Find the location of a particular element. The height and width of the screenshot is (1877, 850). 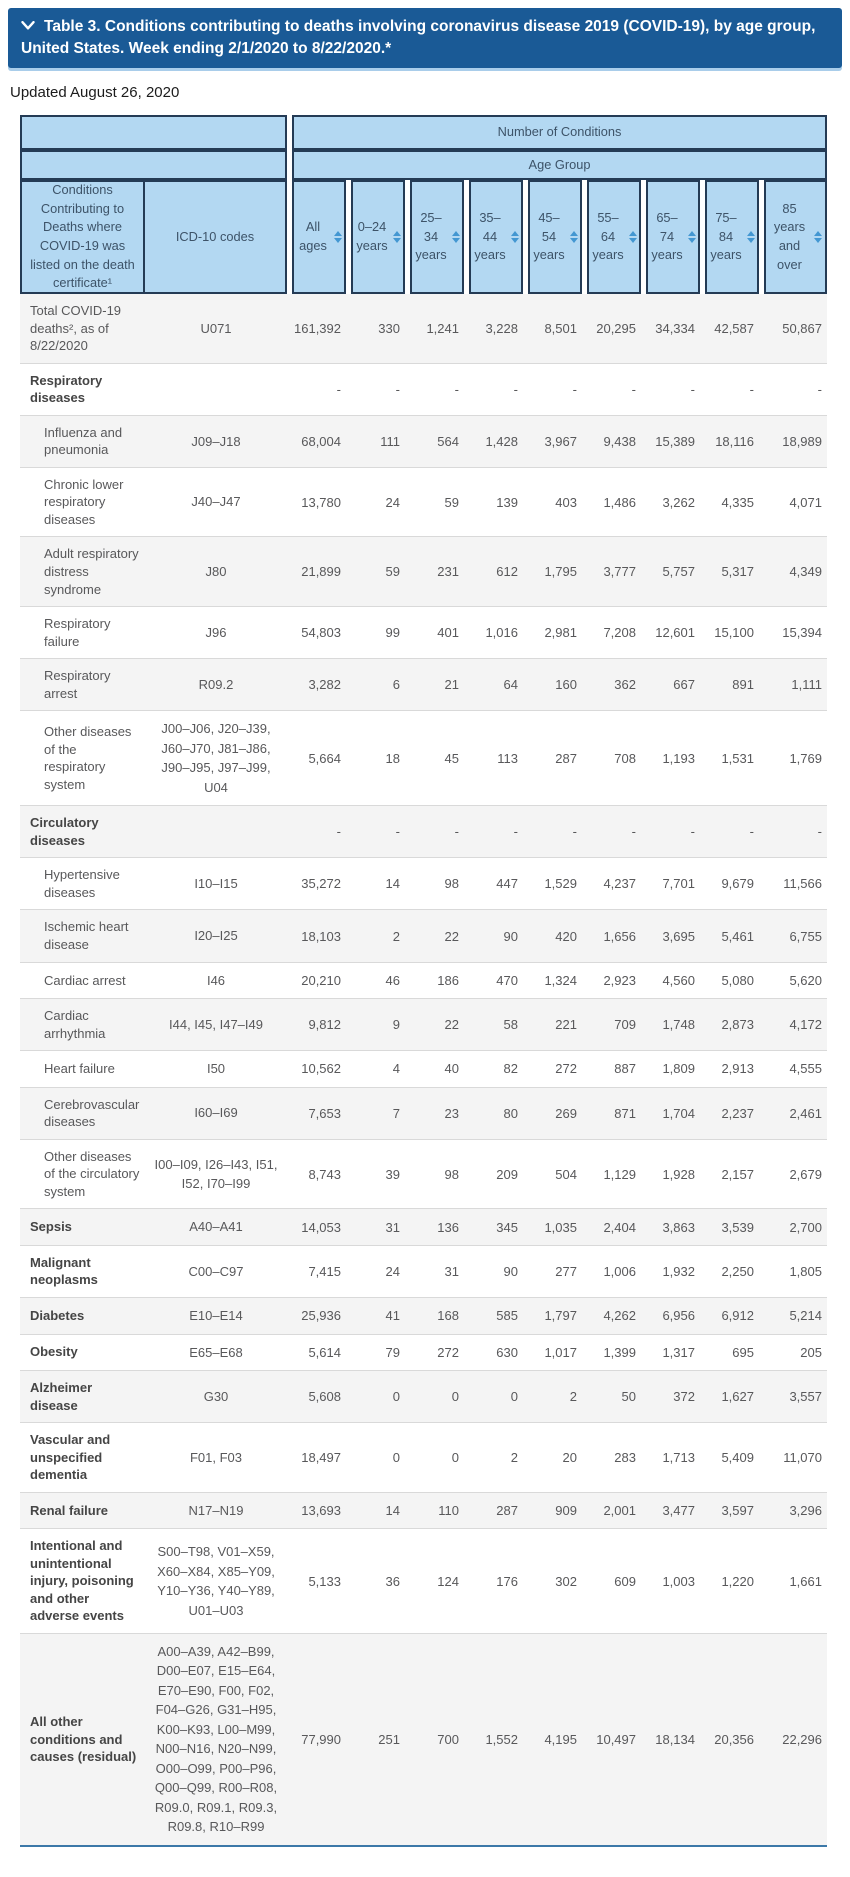

value-cell: 98 is located at coordinates (451, 1174).